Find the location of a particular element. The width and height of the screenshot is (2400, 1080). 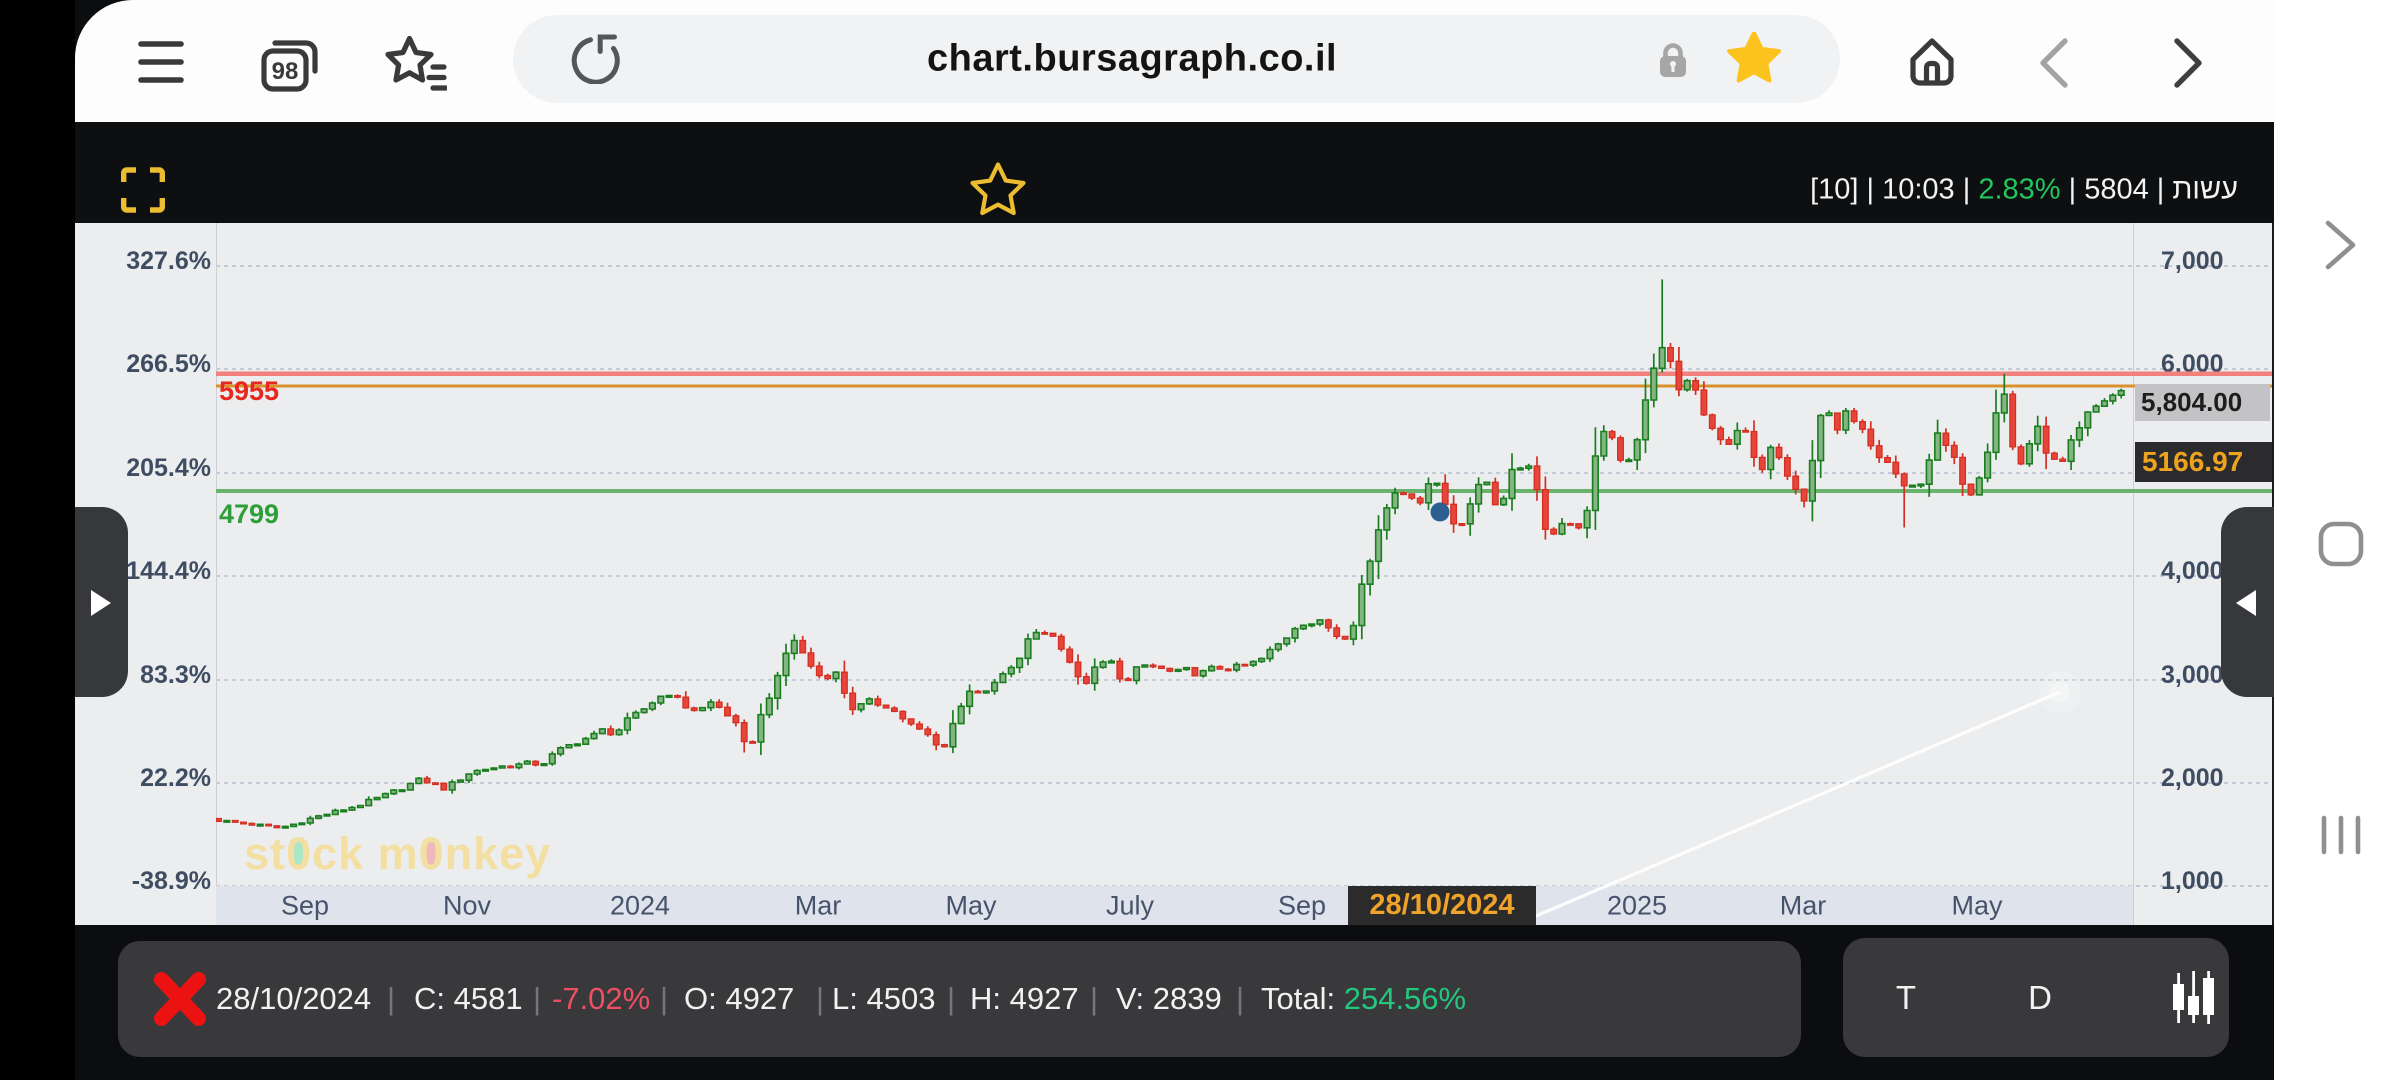

svg-text: 98 is located at coordinates (285, 71).